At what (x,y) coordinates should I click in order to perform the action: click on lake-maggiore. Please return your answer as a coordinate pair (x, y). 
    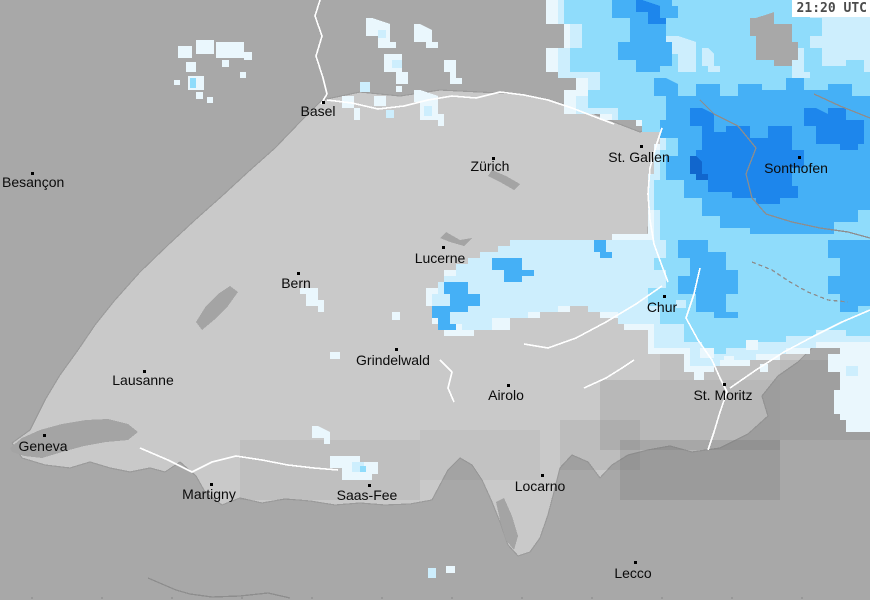
    Looking at the image, I should click on (507, 524).